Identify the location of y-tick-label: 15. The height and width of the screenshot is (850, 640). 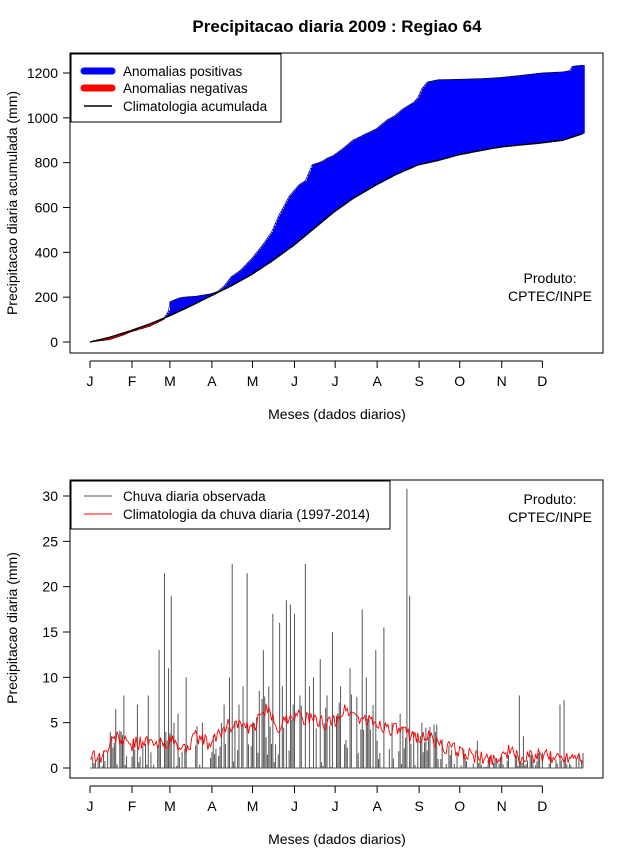
(50, 632).